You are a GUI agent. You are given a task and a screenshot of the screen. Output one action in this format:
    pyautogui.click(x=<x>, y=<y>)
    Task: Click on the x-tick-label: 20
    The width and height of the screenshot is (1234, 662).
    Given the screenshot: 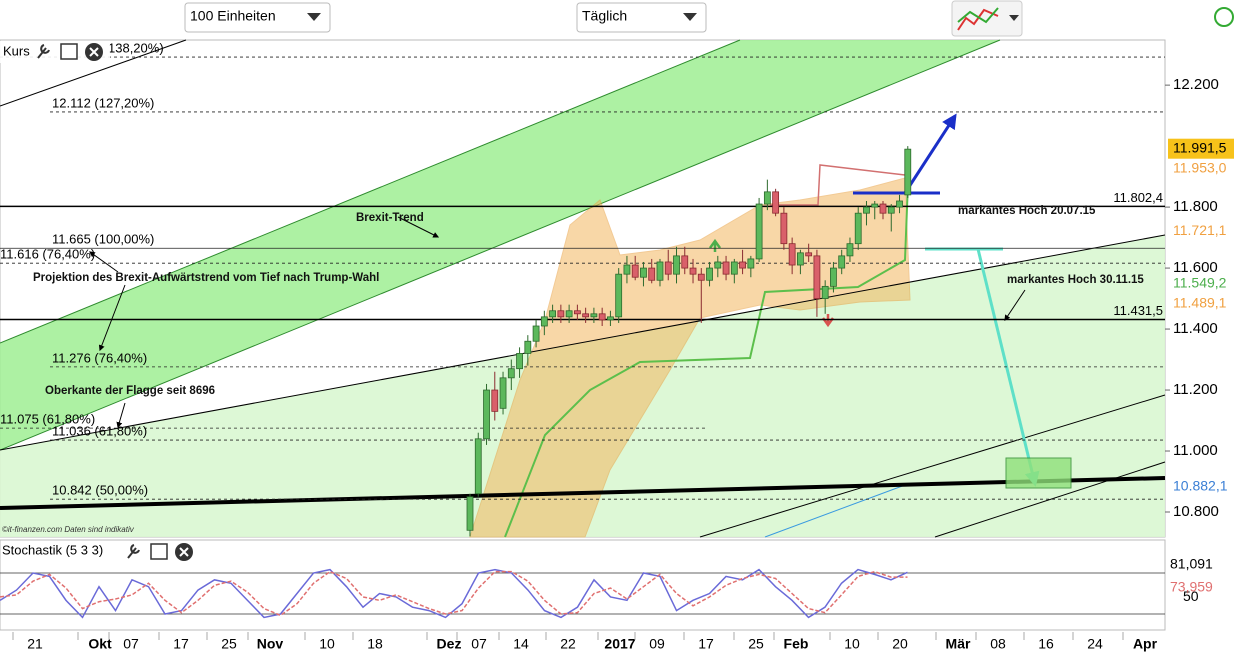 What is the action you would take?
    pyautogui.click(x=900, y=644)
    